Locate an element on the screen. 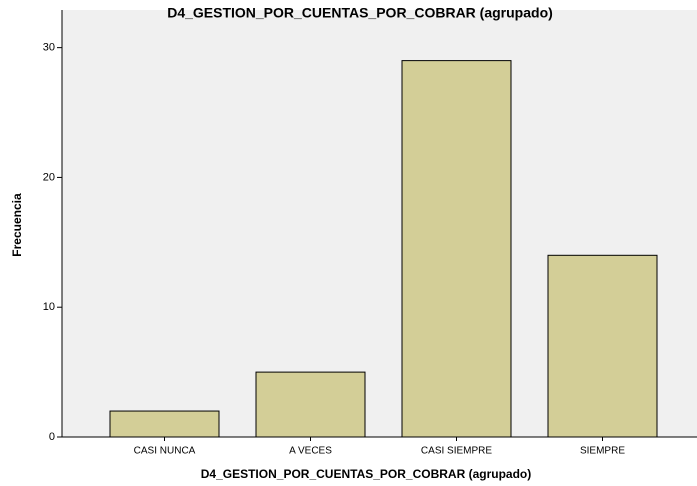  x-tick-label: A VECES is located at coordinates (310, 451).